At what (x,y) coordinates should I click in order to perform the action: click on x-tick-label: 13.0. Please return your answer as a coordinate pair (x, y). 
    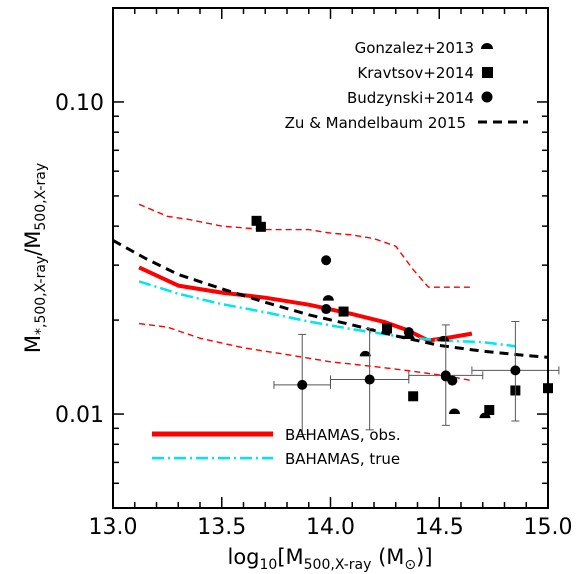
    Looking at the image, I should click on (113, 527).